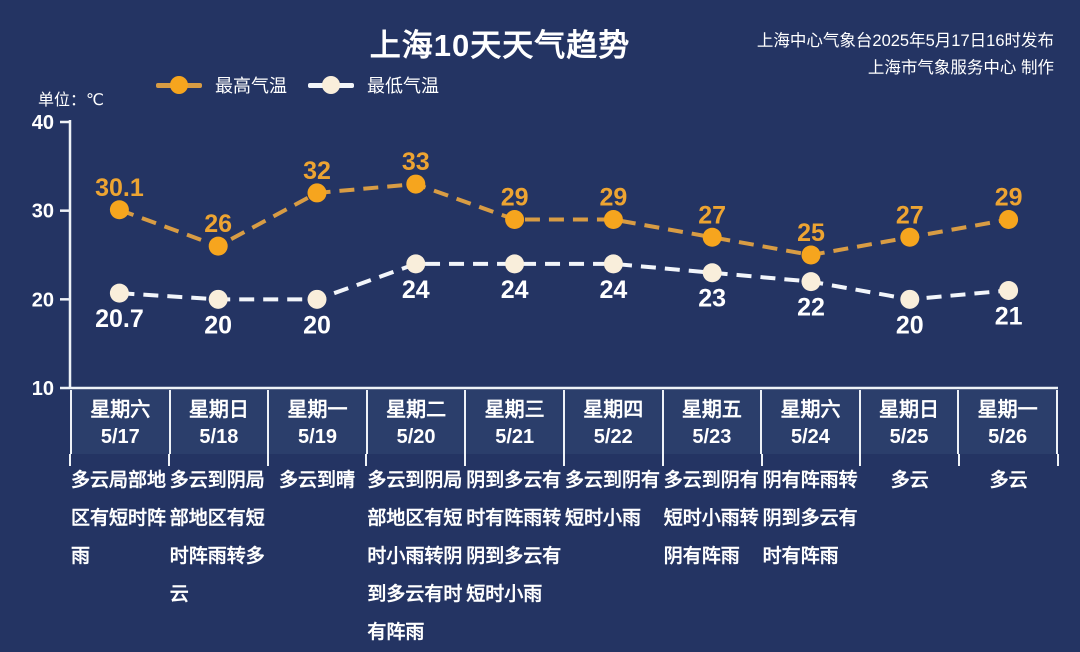  I want to click on date-label: 5/24, so click(810, 437).